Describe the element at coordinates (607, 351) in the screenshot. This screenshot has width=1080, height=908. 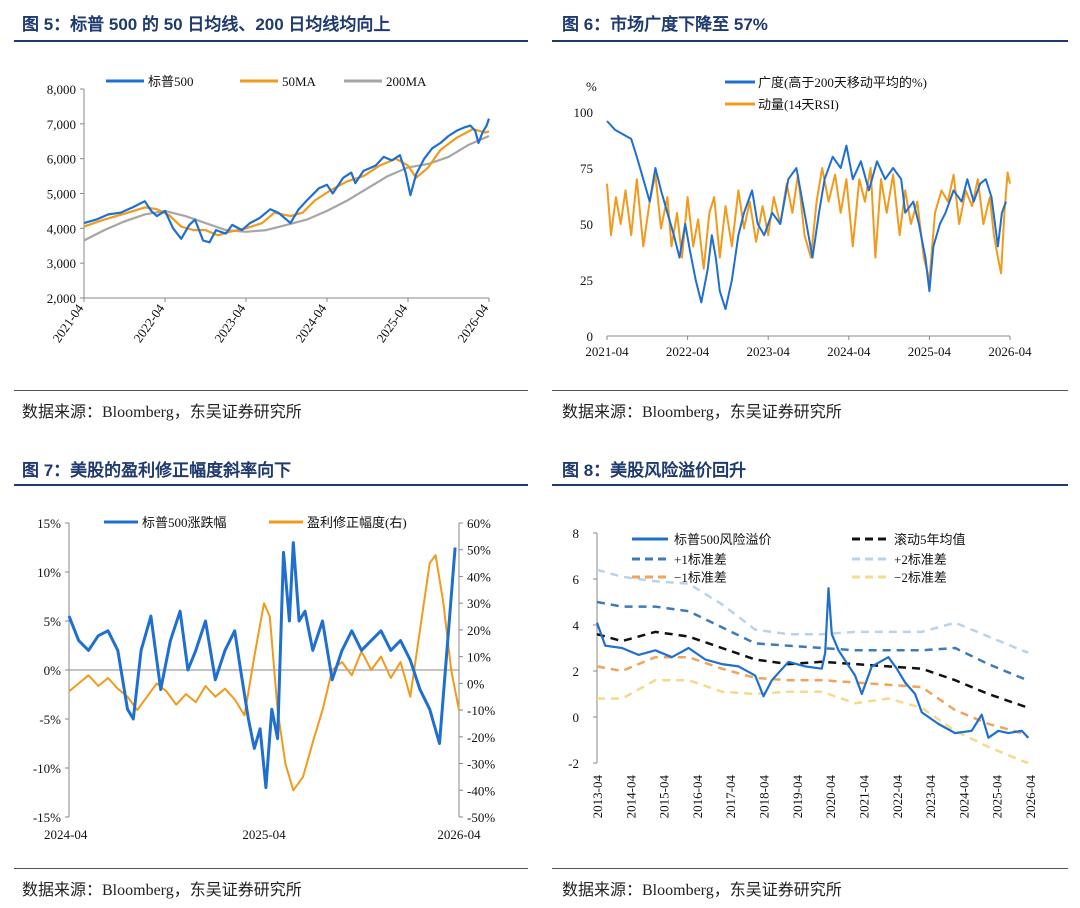
I see `fig6-x-tick-label: 2021-04` at that location.